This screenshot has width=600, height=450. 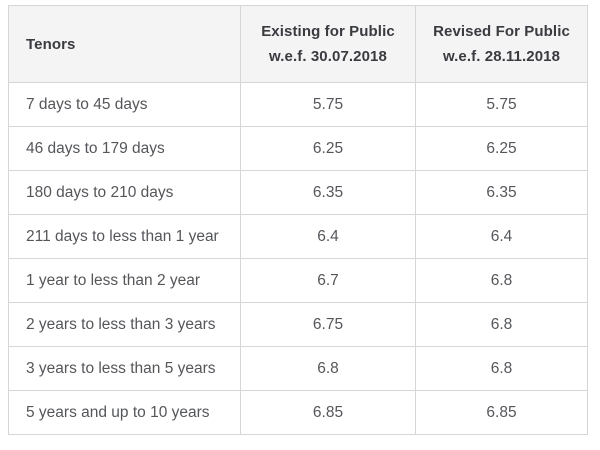 What do you see at coordinates (328, 192) in the screenshot?
I see `existing-rate-cell: 6.35` at bounding box center [328, 192].